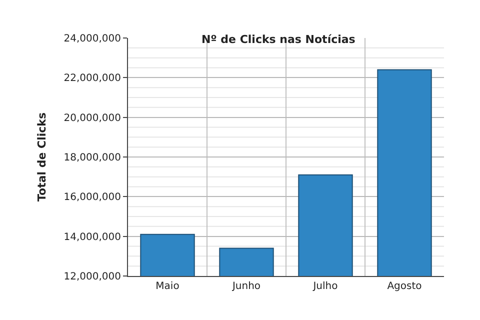 This screenshot has width=480, height=320. I want to click on y-axis-title: Total de Clicks, so click(41, 157).